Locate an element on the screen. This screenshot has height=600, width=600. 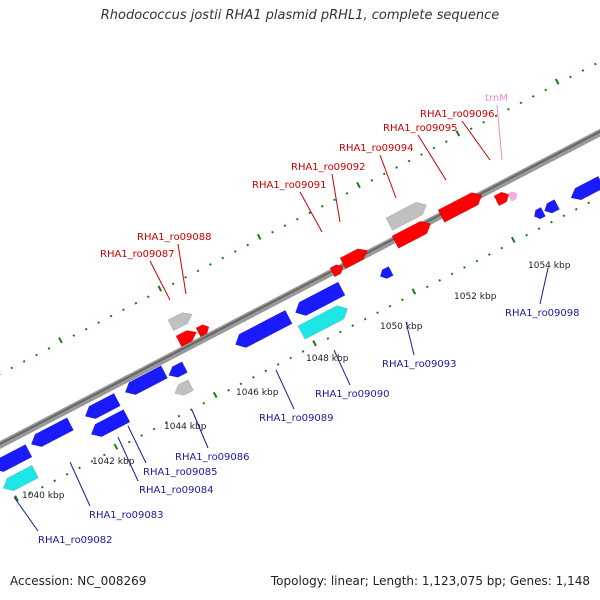
forward-gene-label: RHA1_ro09094 is located at coordinates (376, 148).